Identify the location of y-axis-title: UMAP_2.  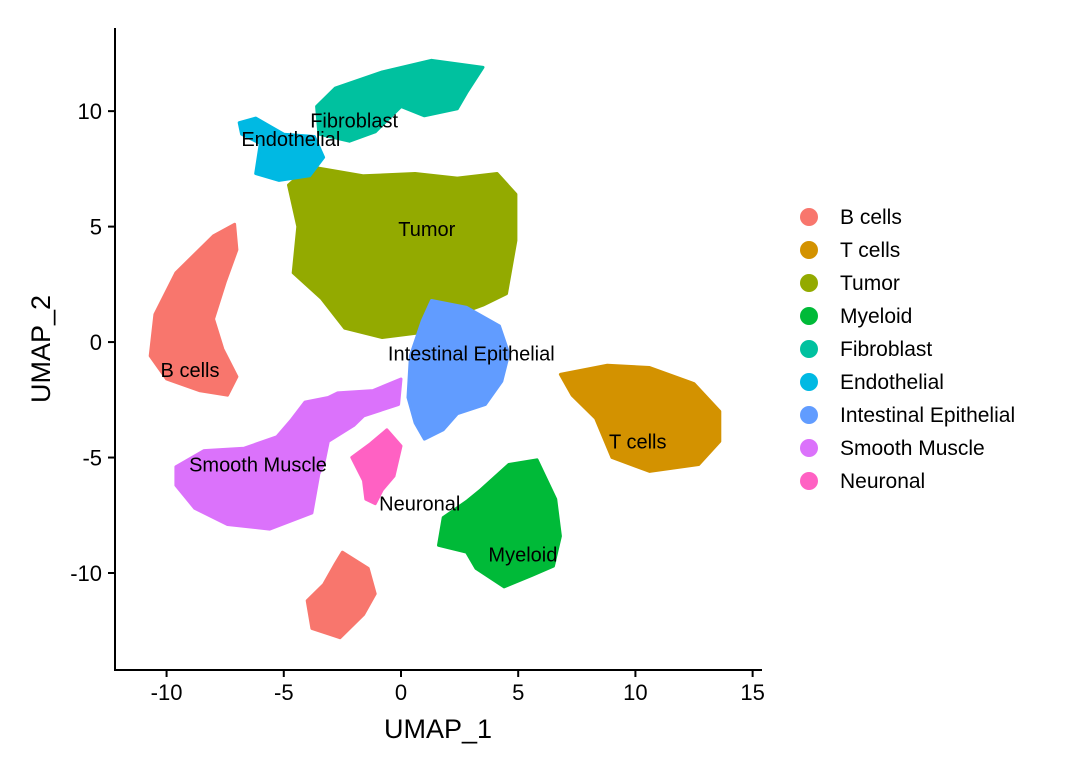
(41, 349).